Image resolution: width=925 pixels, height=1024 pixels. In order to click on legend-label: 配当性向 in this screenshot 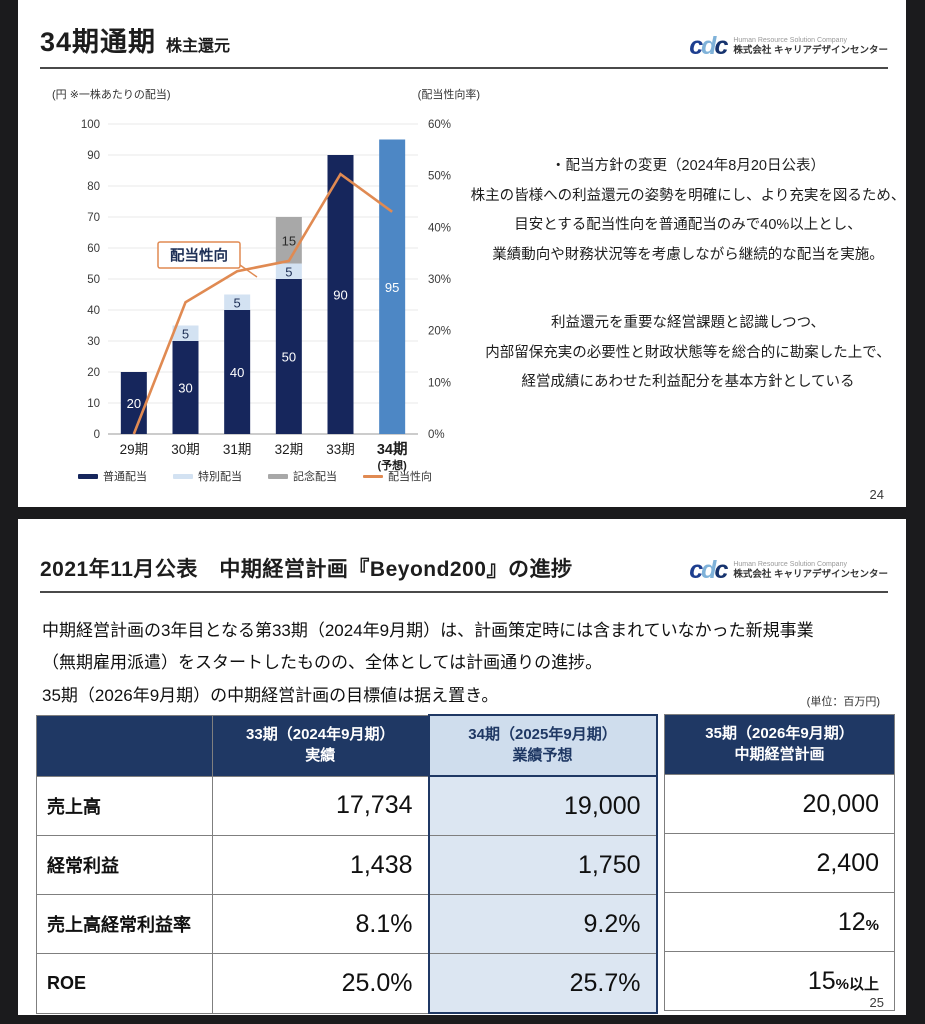, I will do `click(410, 477)`.